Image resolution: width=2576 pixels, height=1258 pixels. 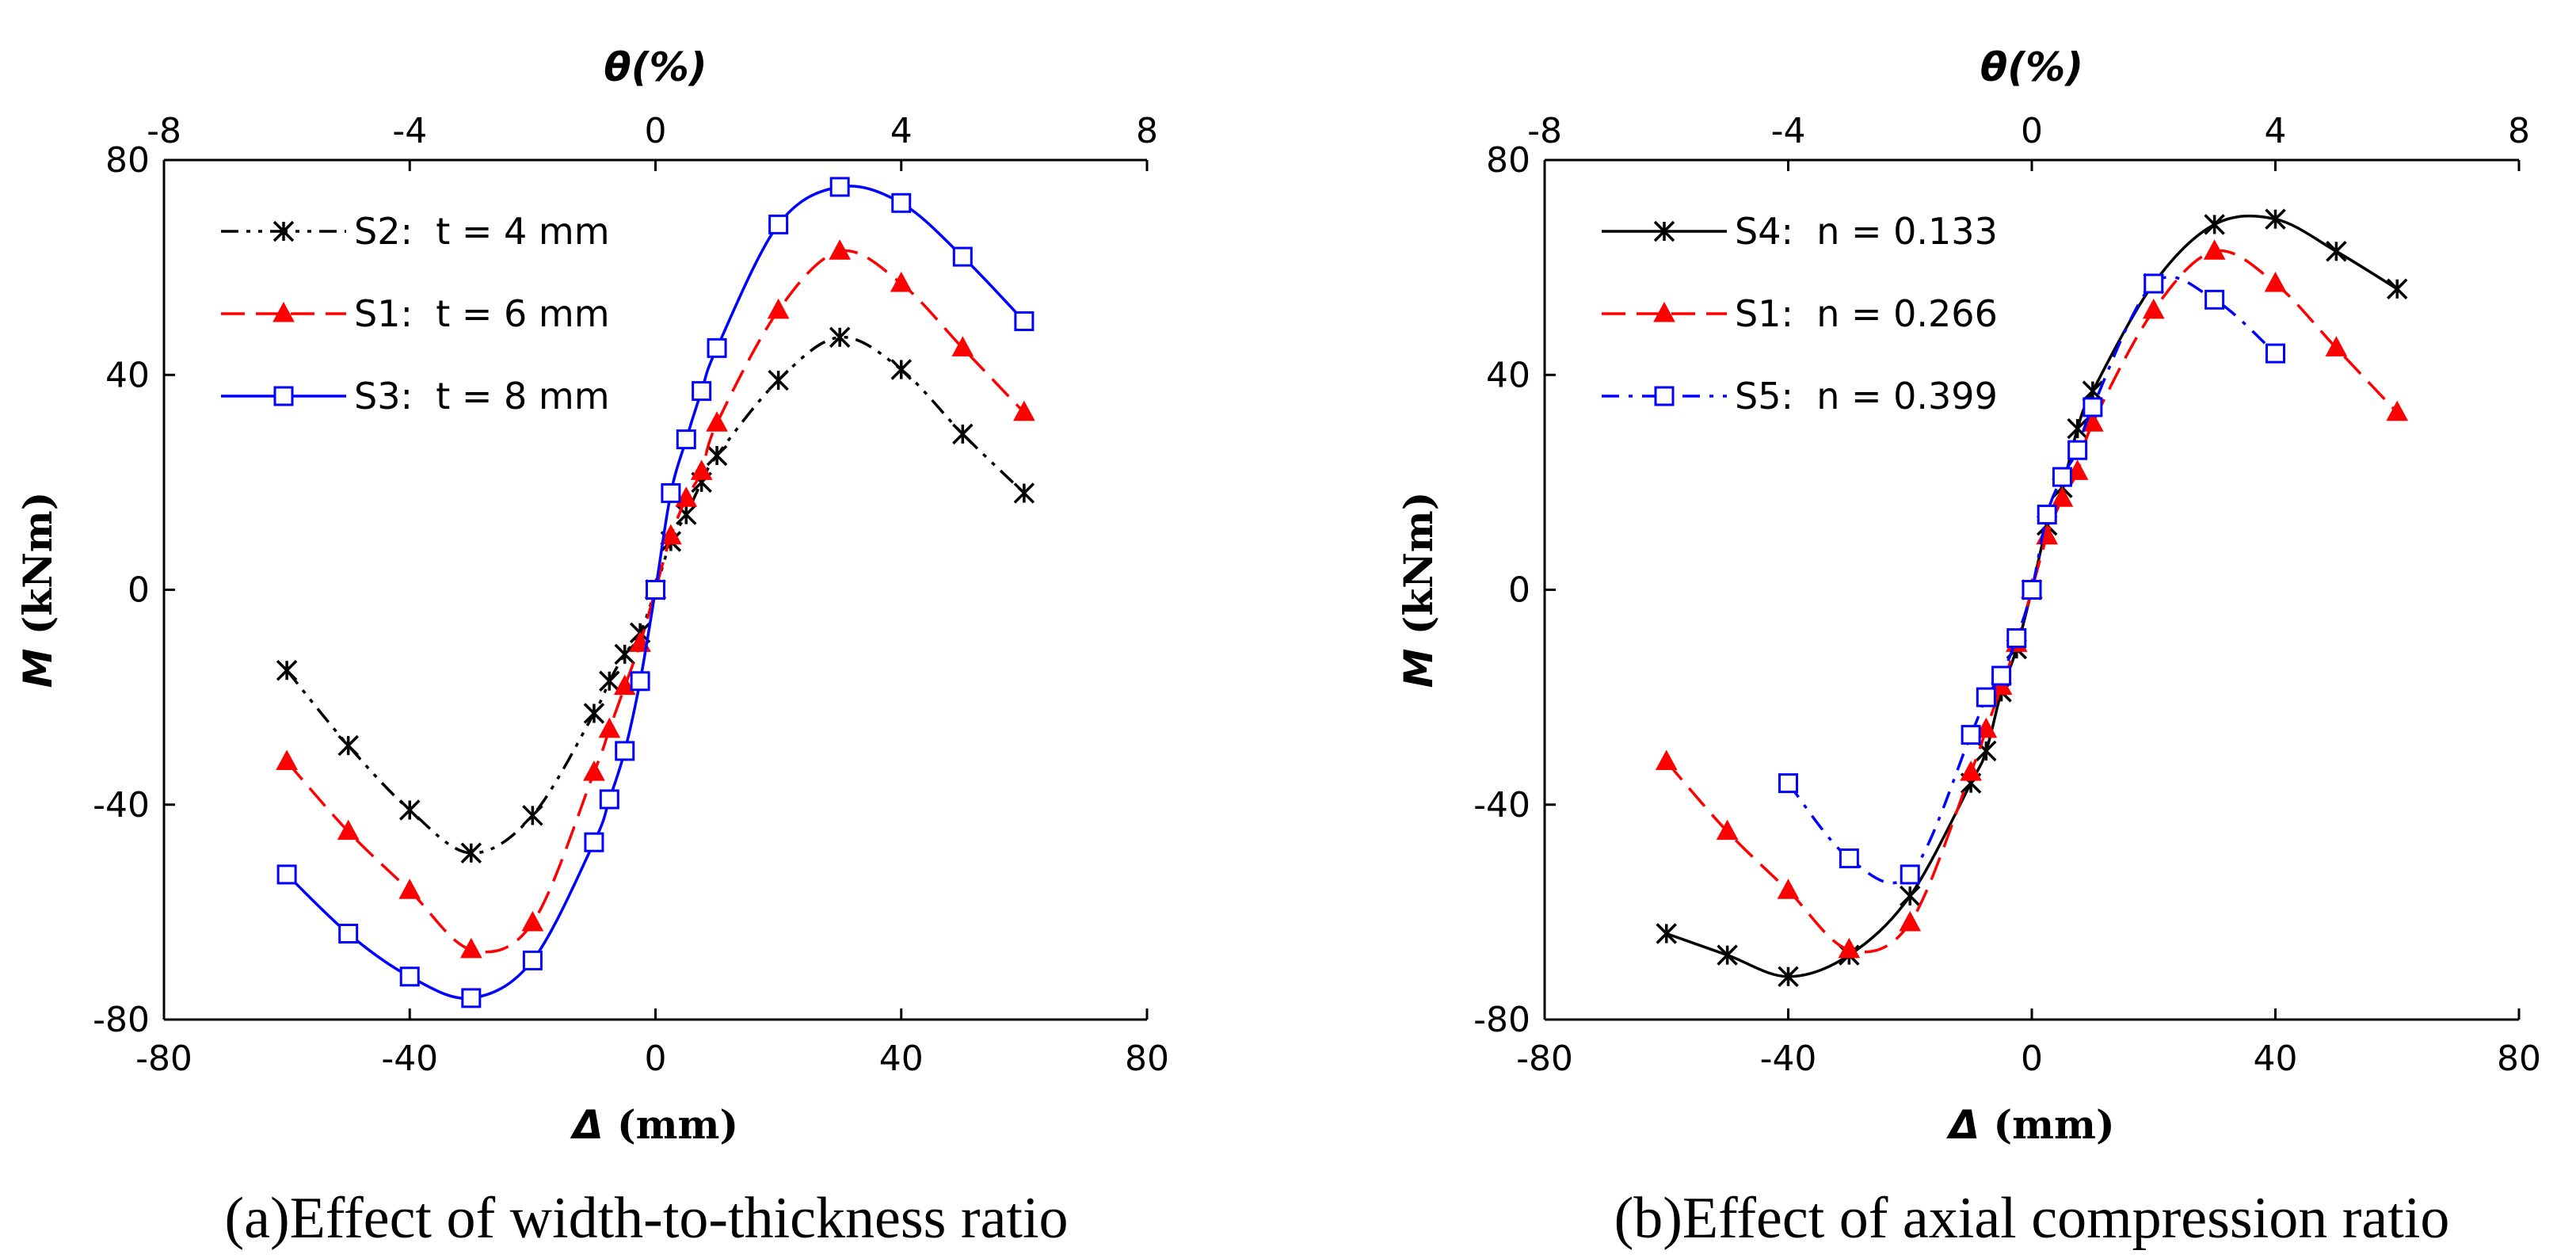 I want to click on x-tick-label: 80, so click(x=1147, y=1059).